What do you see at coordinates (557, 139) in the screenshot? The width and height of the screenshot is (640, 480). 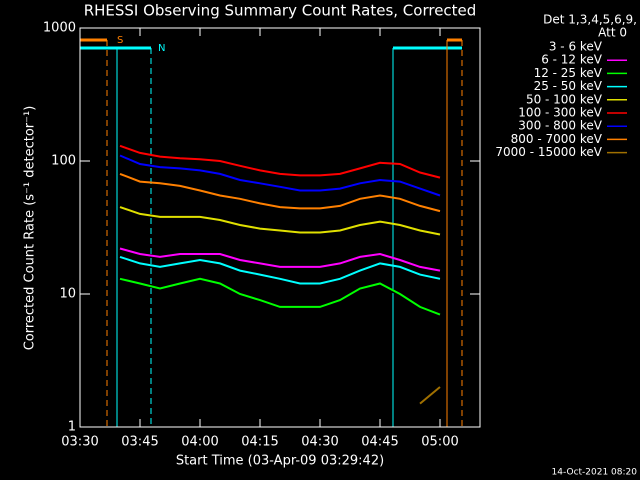 I see `legend-label: 800 - 7000 keV` at bounding box center [557, 139].